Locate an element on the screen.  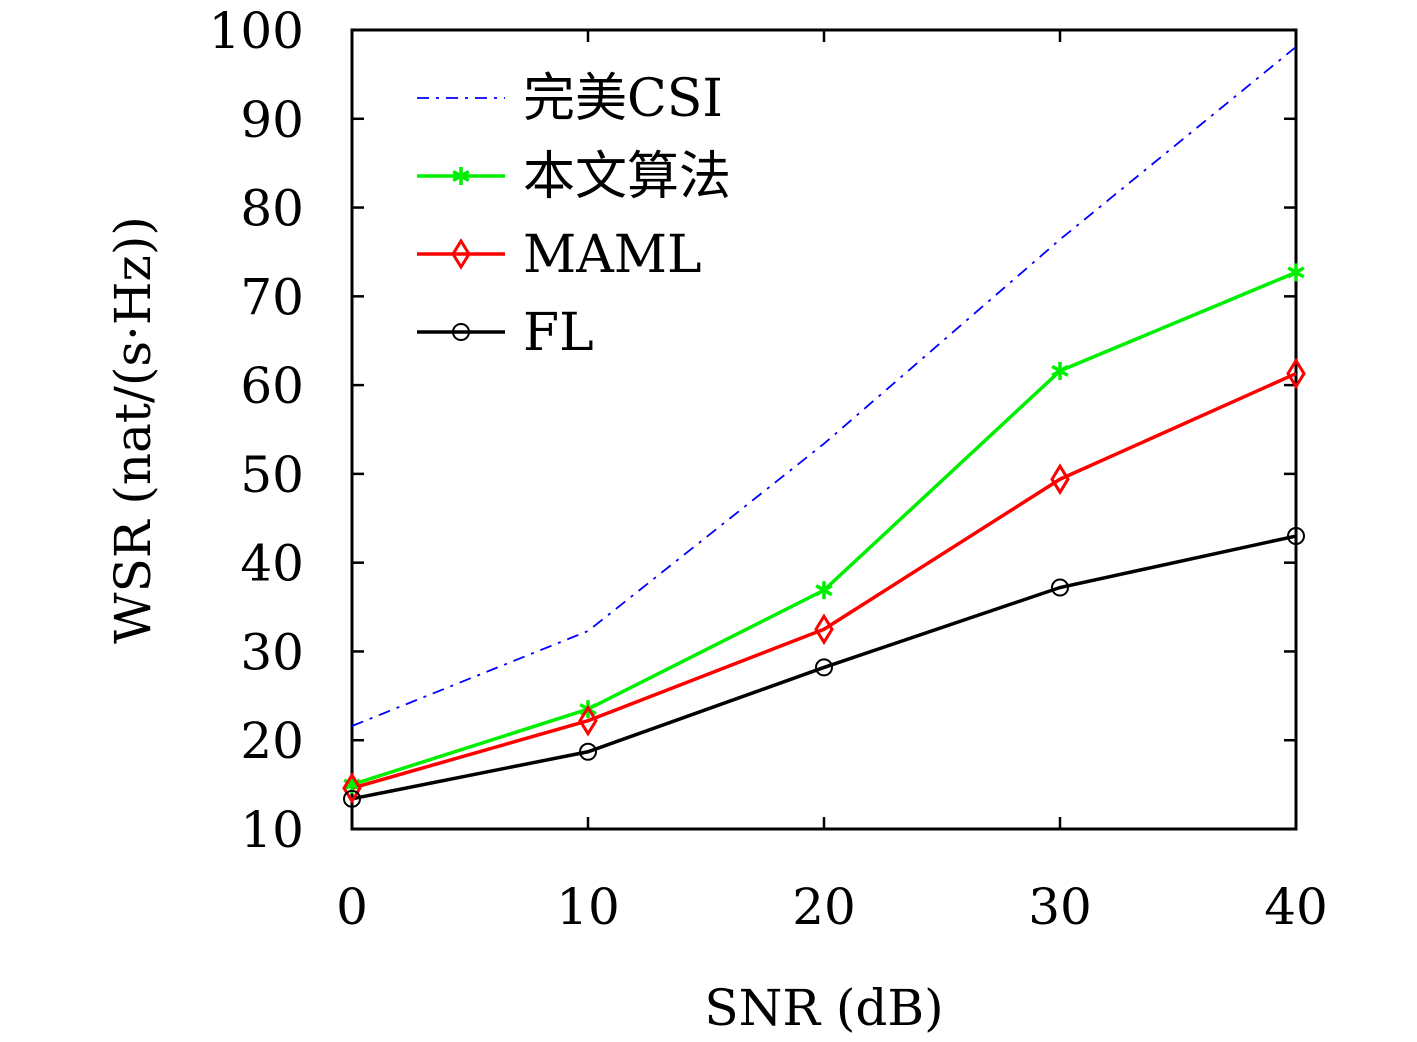
y-tick-label-3: 40 is located at coordinates (272, 564).